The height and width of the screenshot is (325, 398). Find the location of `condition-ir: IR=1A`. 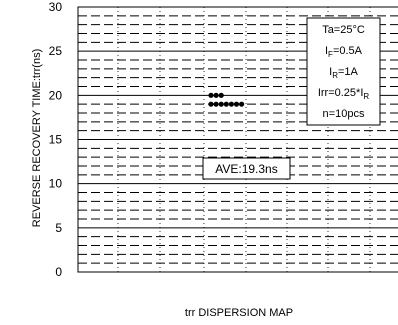

condition-ir: IR=1A is located at coordinates (343, 73).